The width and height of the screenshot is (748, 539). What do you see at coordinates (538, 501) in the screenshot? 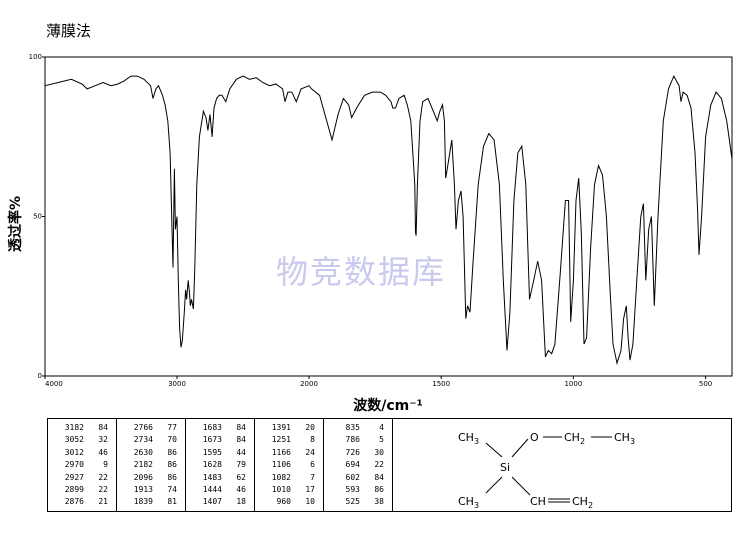
I see `struct-vinyl-ch: CH` at bounding box center [538, 501].